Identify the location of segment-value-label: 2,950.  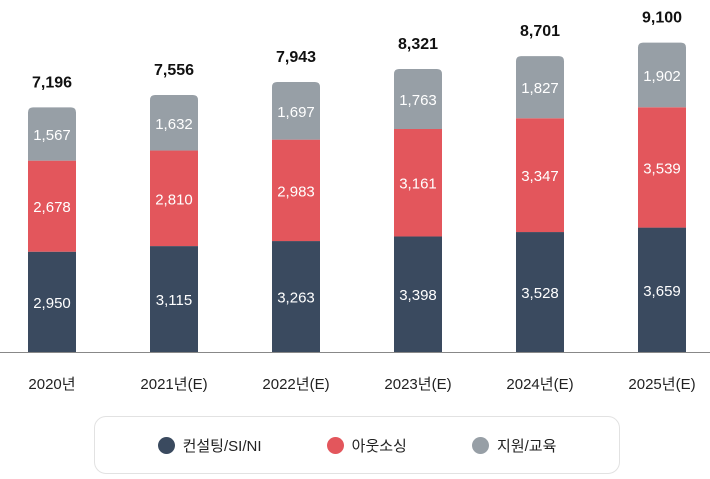
(52, 303).